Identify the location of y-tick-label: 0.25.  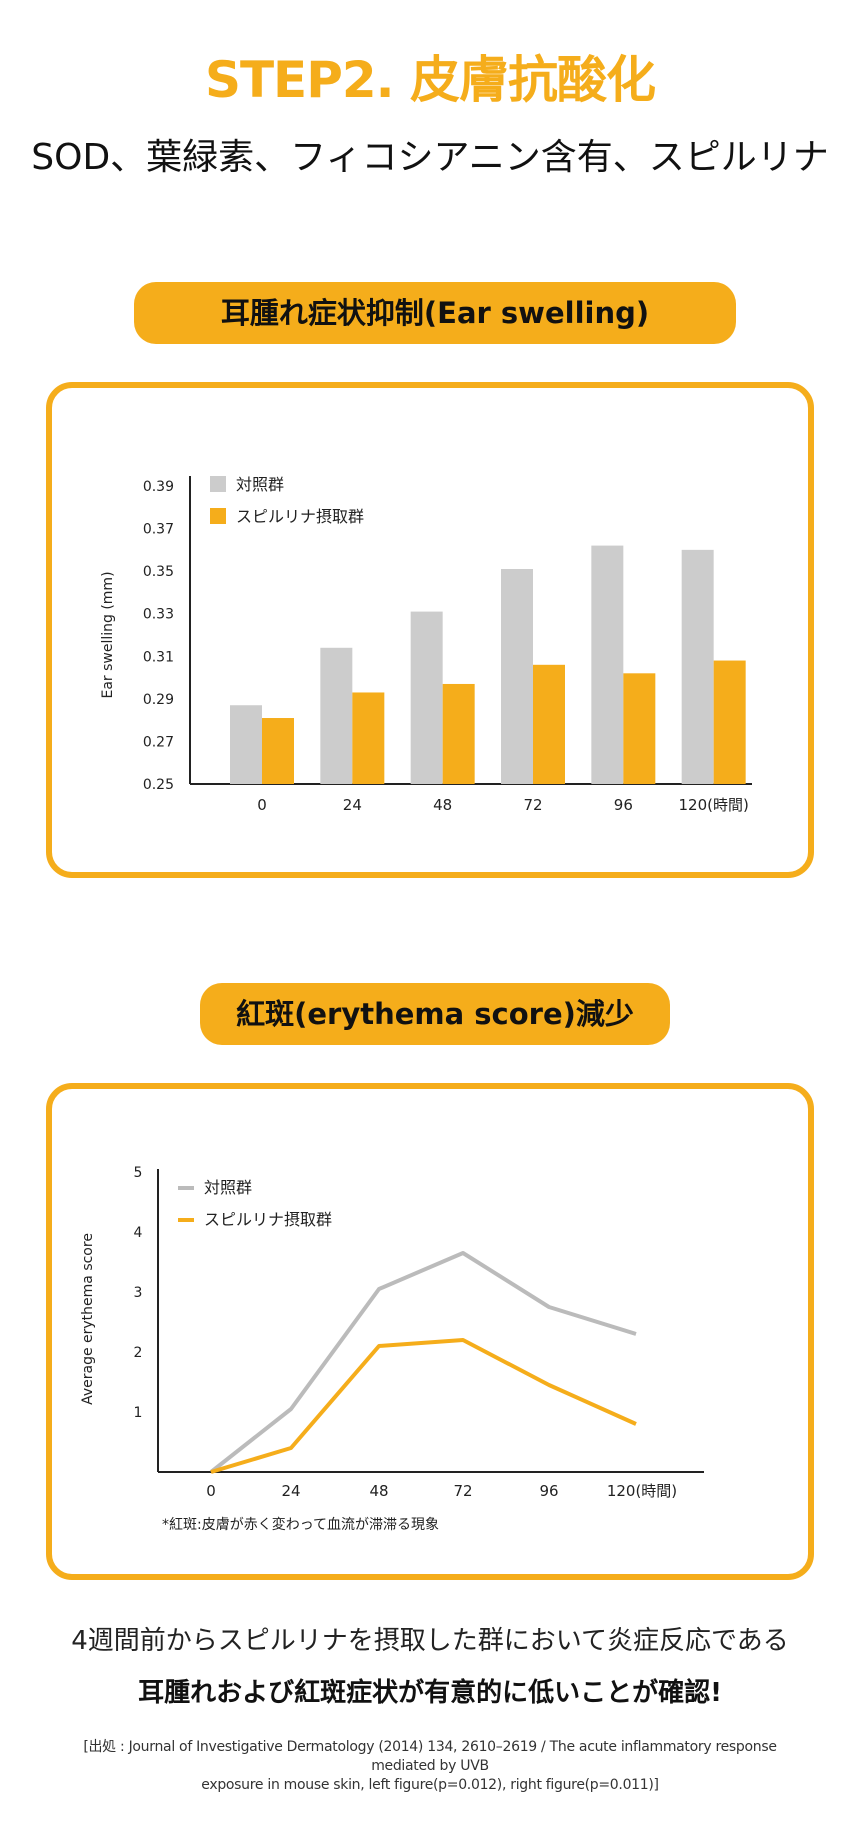
(158, 785).